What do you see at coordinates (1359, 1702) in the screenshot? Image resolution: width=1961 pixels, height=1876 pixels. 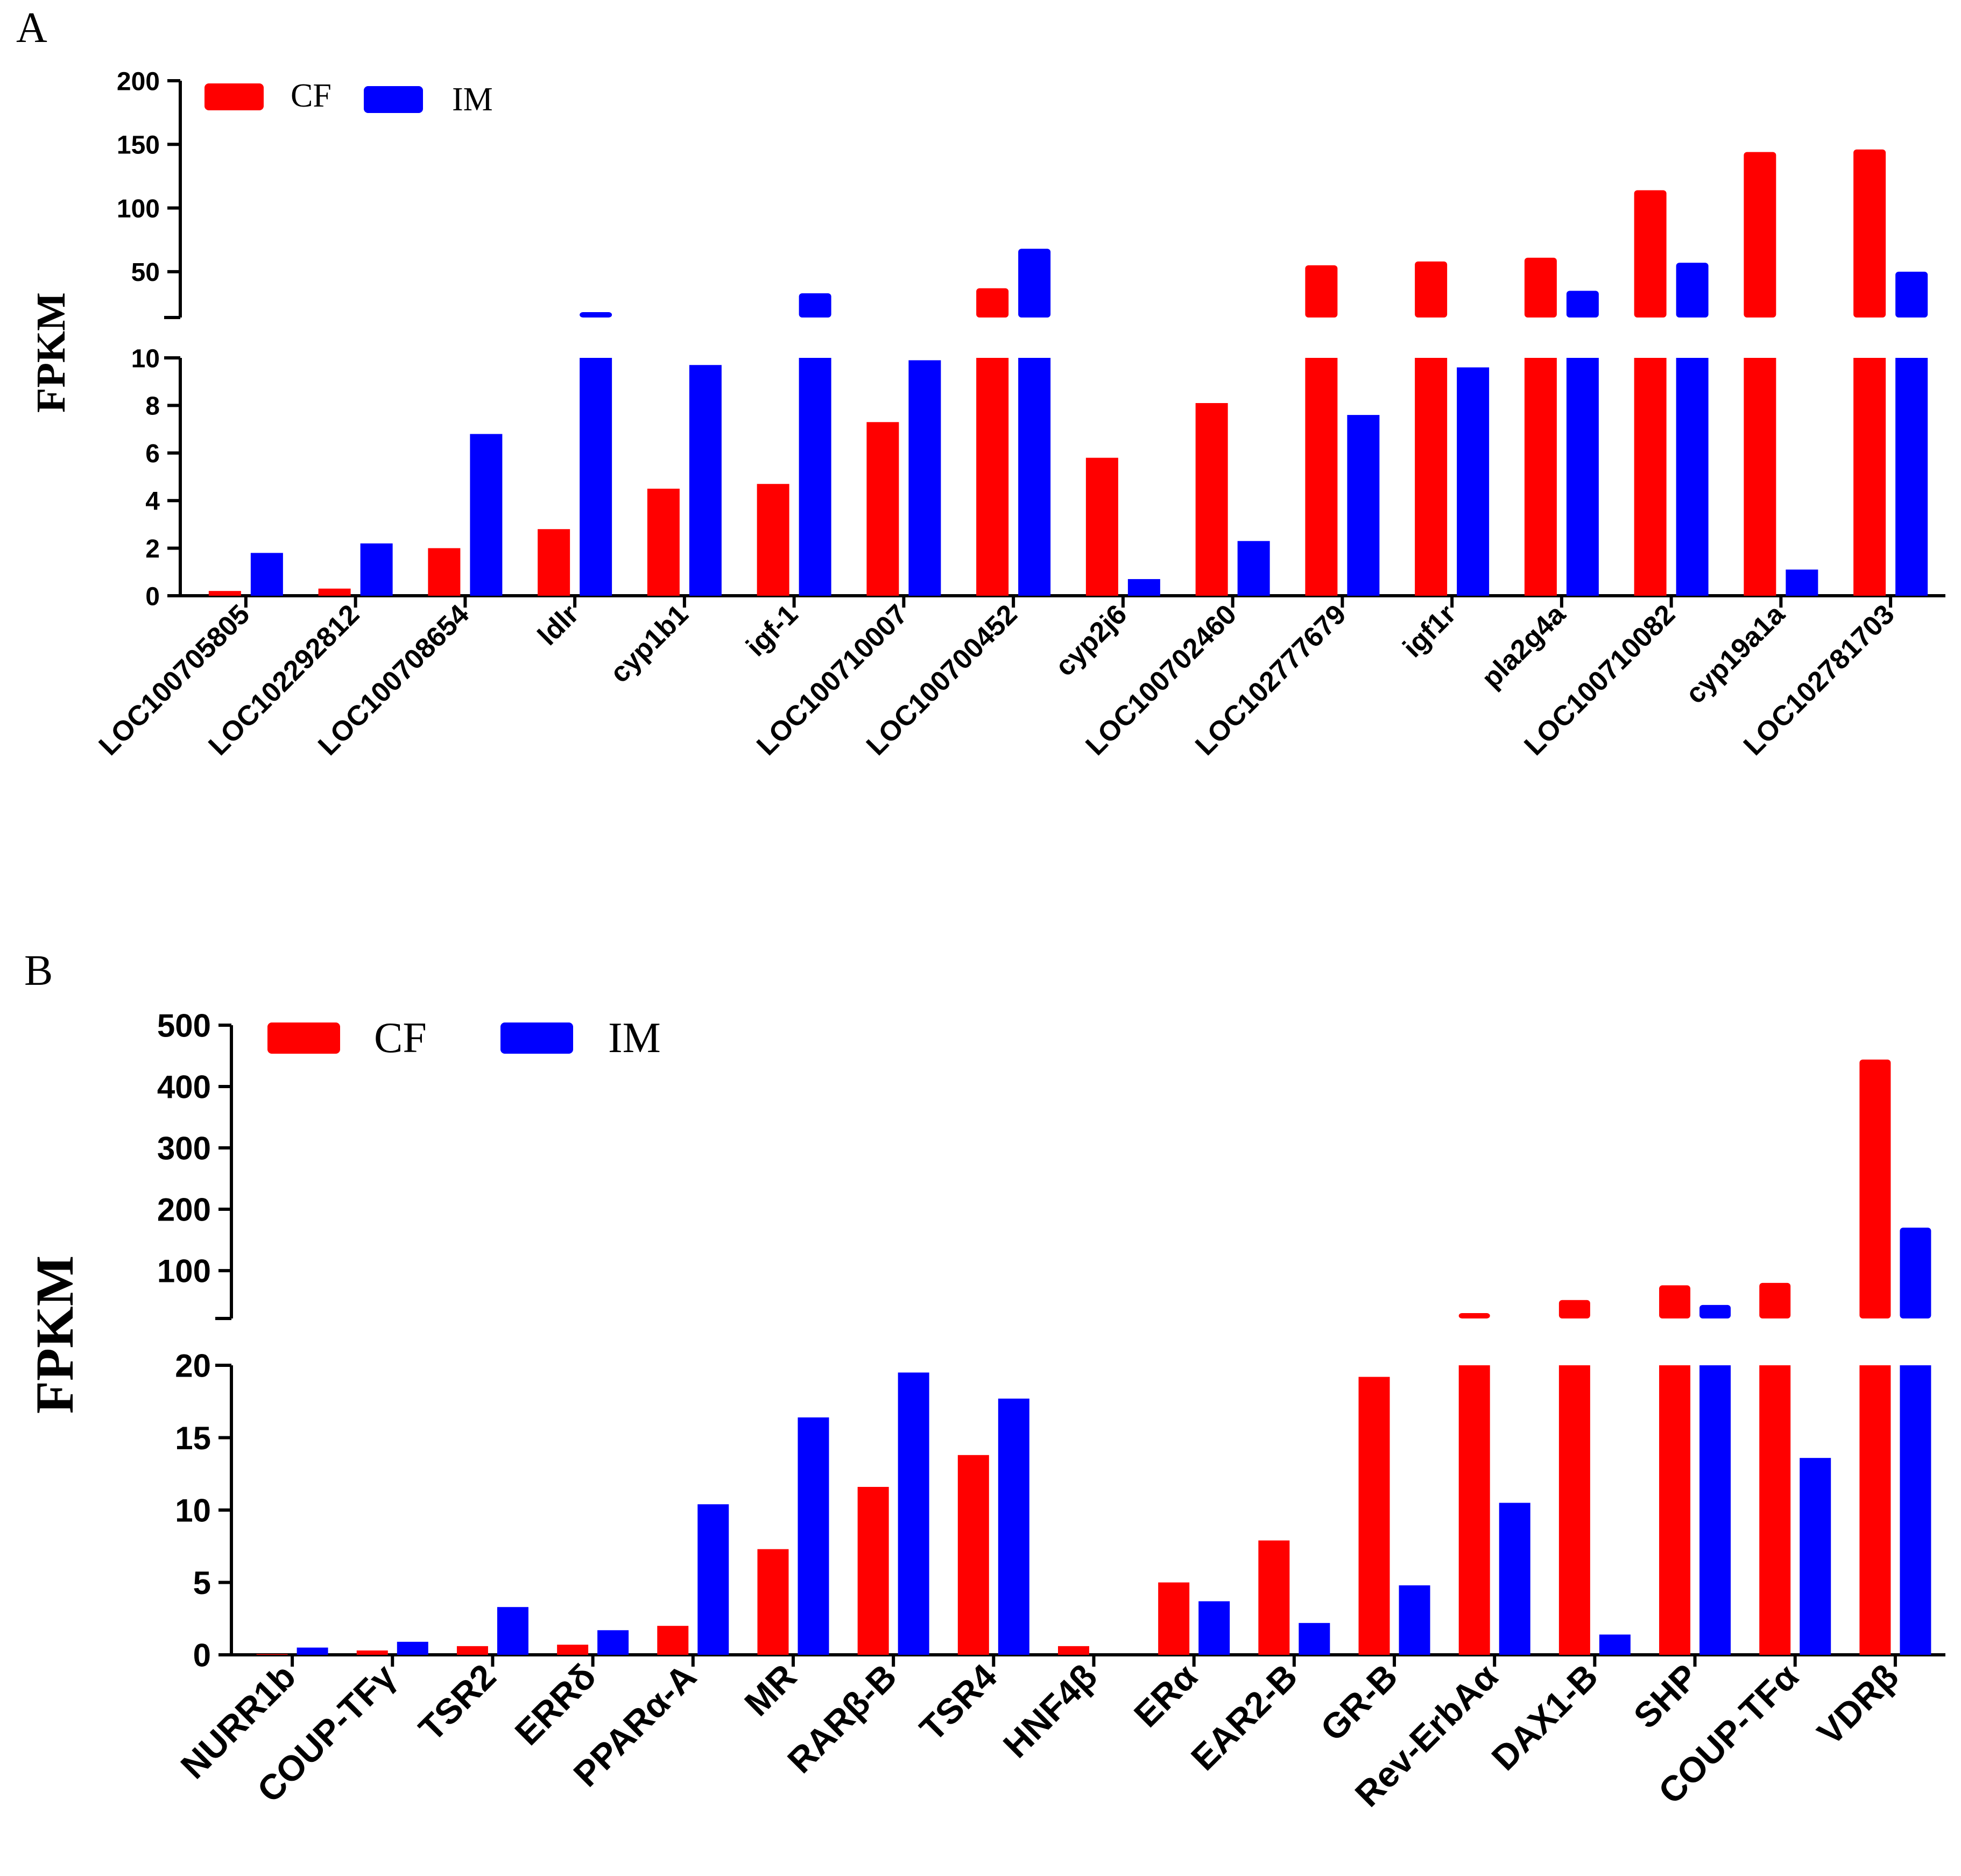 I see `category-label: GR-B` at bounding box center [1359, 1702].